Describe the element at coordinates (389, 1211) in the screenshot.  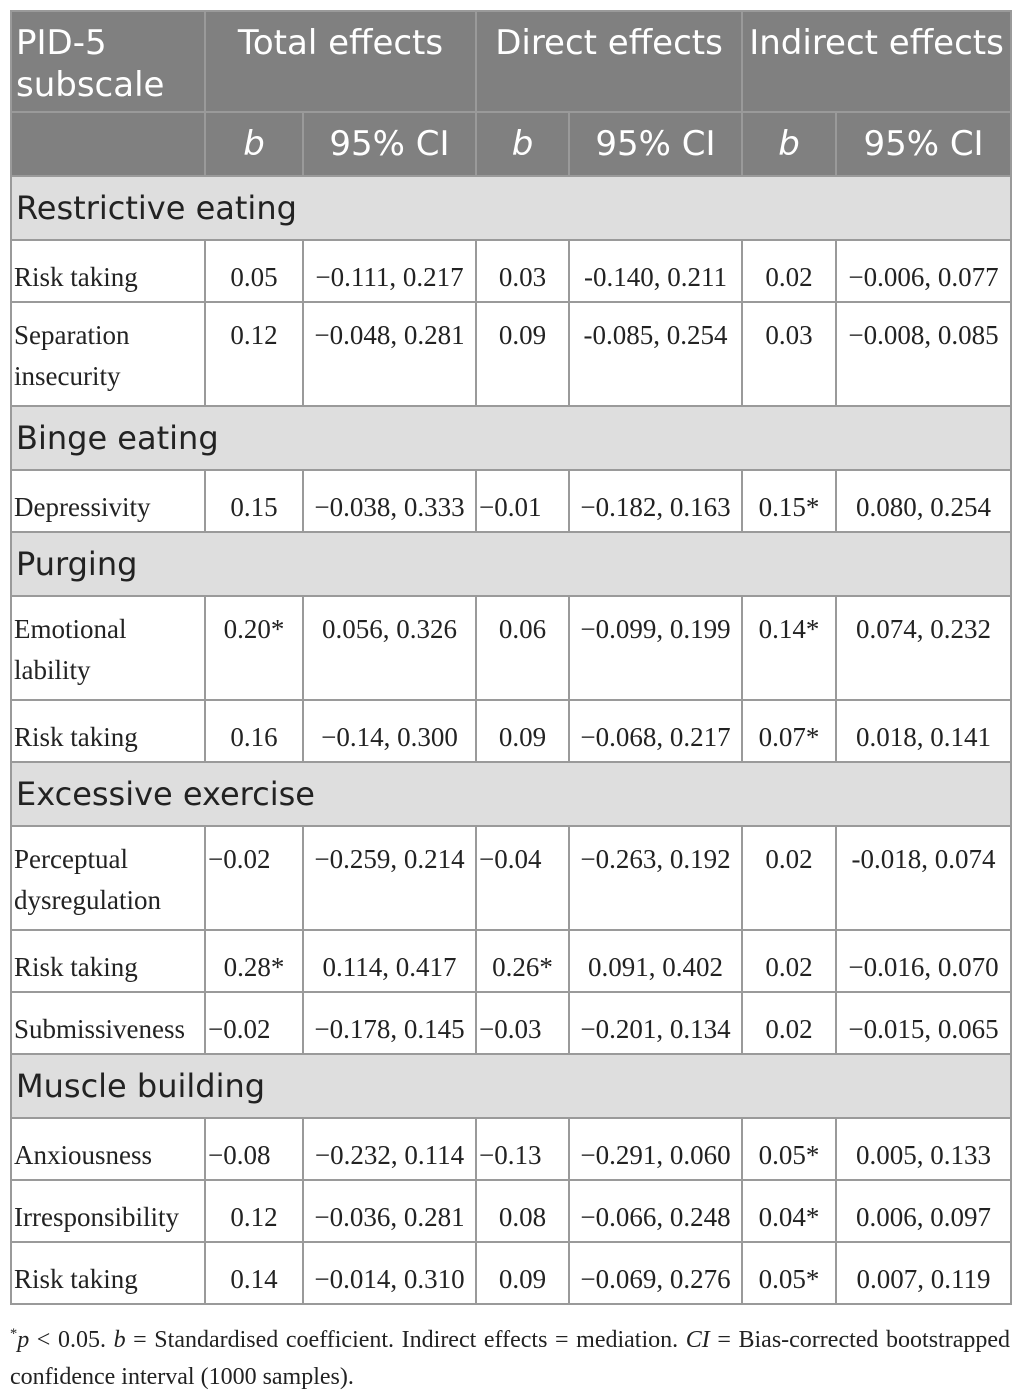
I see `total-ci: −0.036, 0.281` at that location.